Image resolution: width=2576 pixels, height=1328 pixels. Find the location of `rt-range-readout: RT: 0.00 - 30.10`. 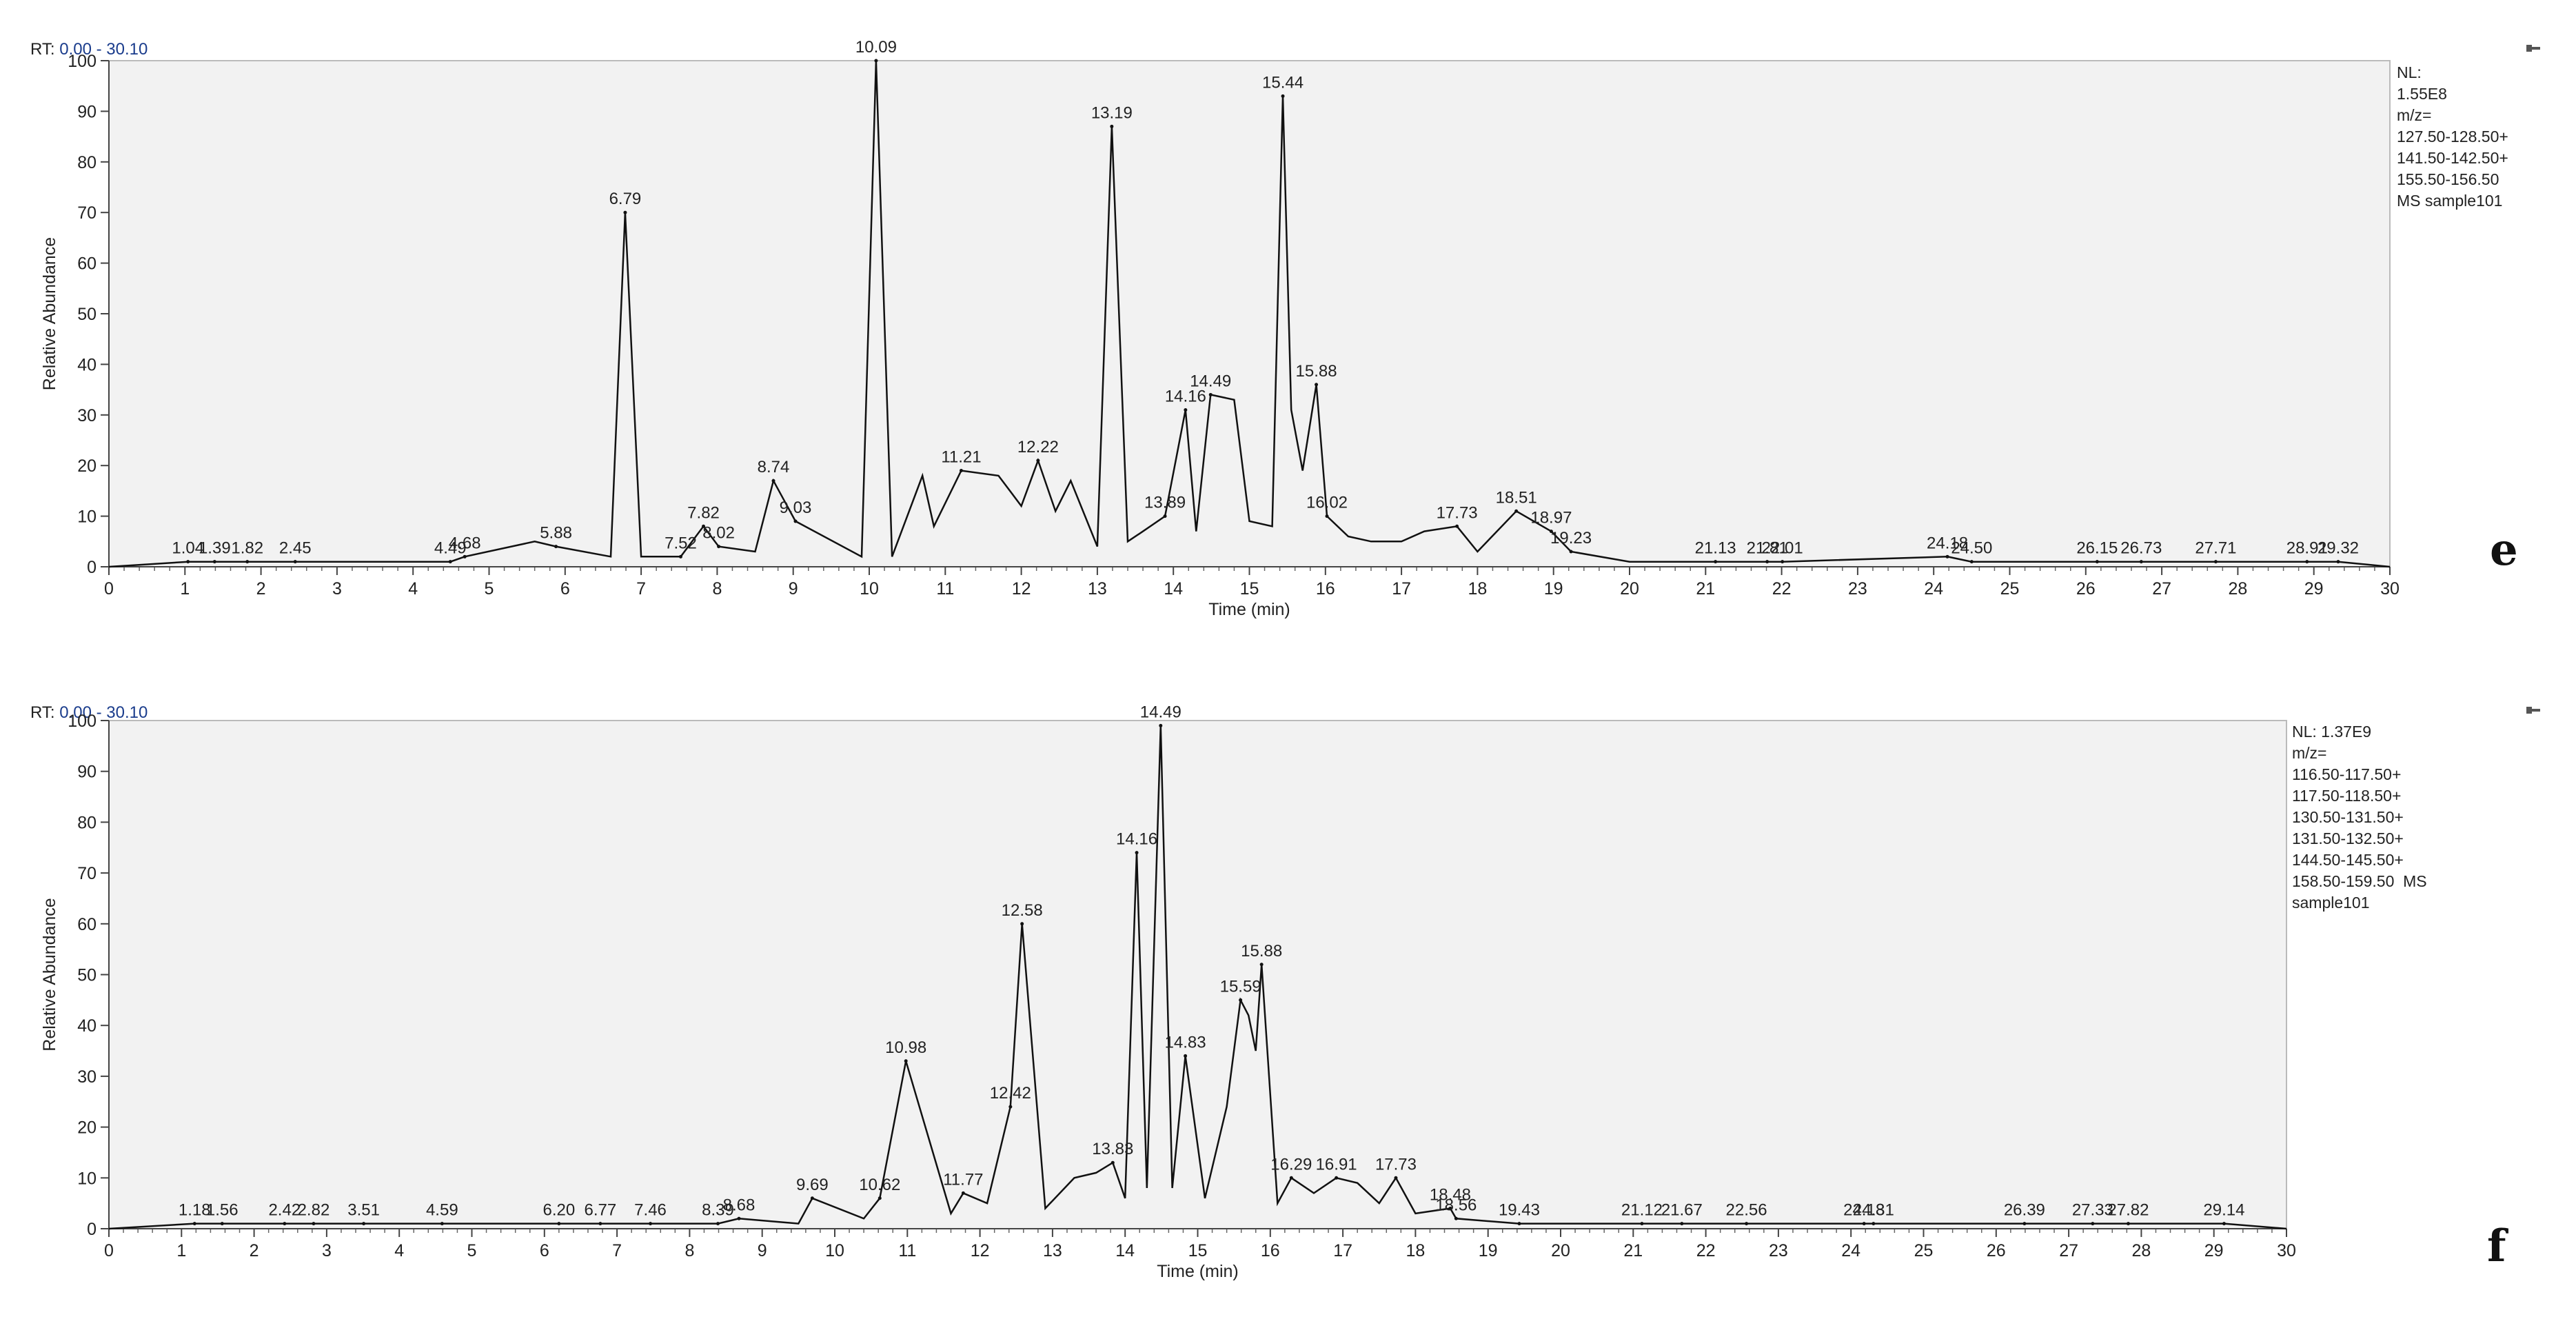

rt-range-readout: RT: 0.00 - 30.10 is located at coordinates (89, 713).